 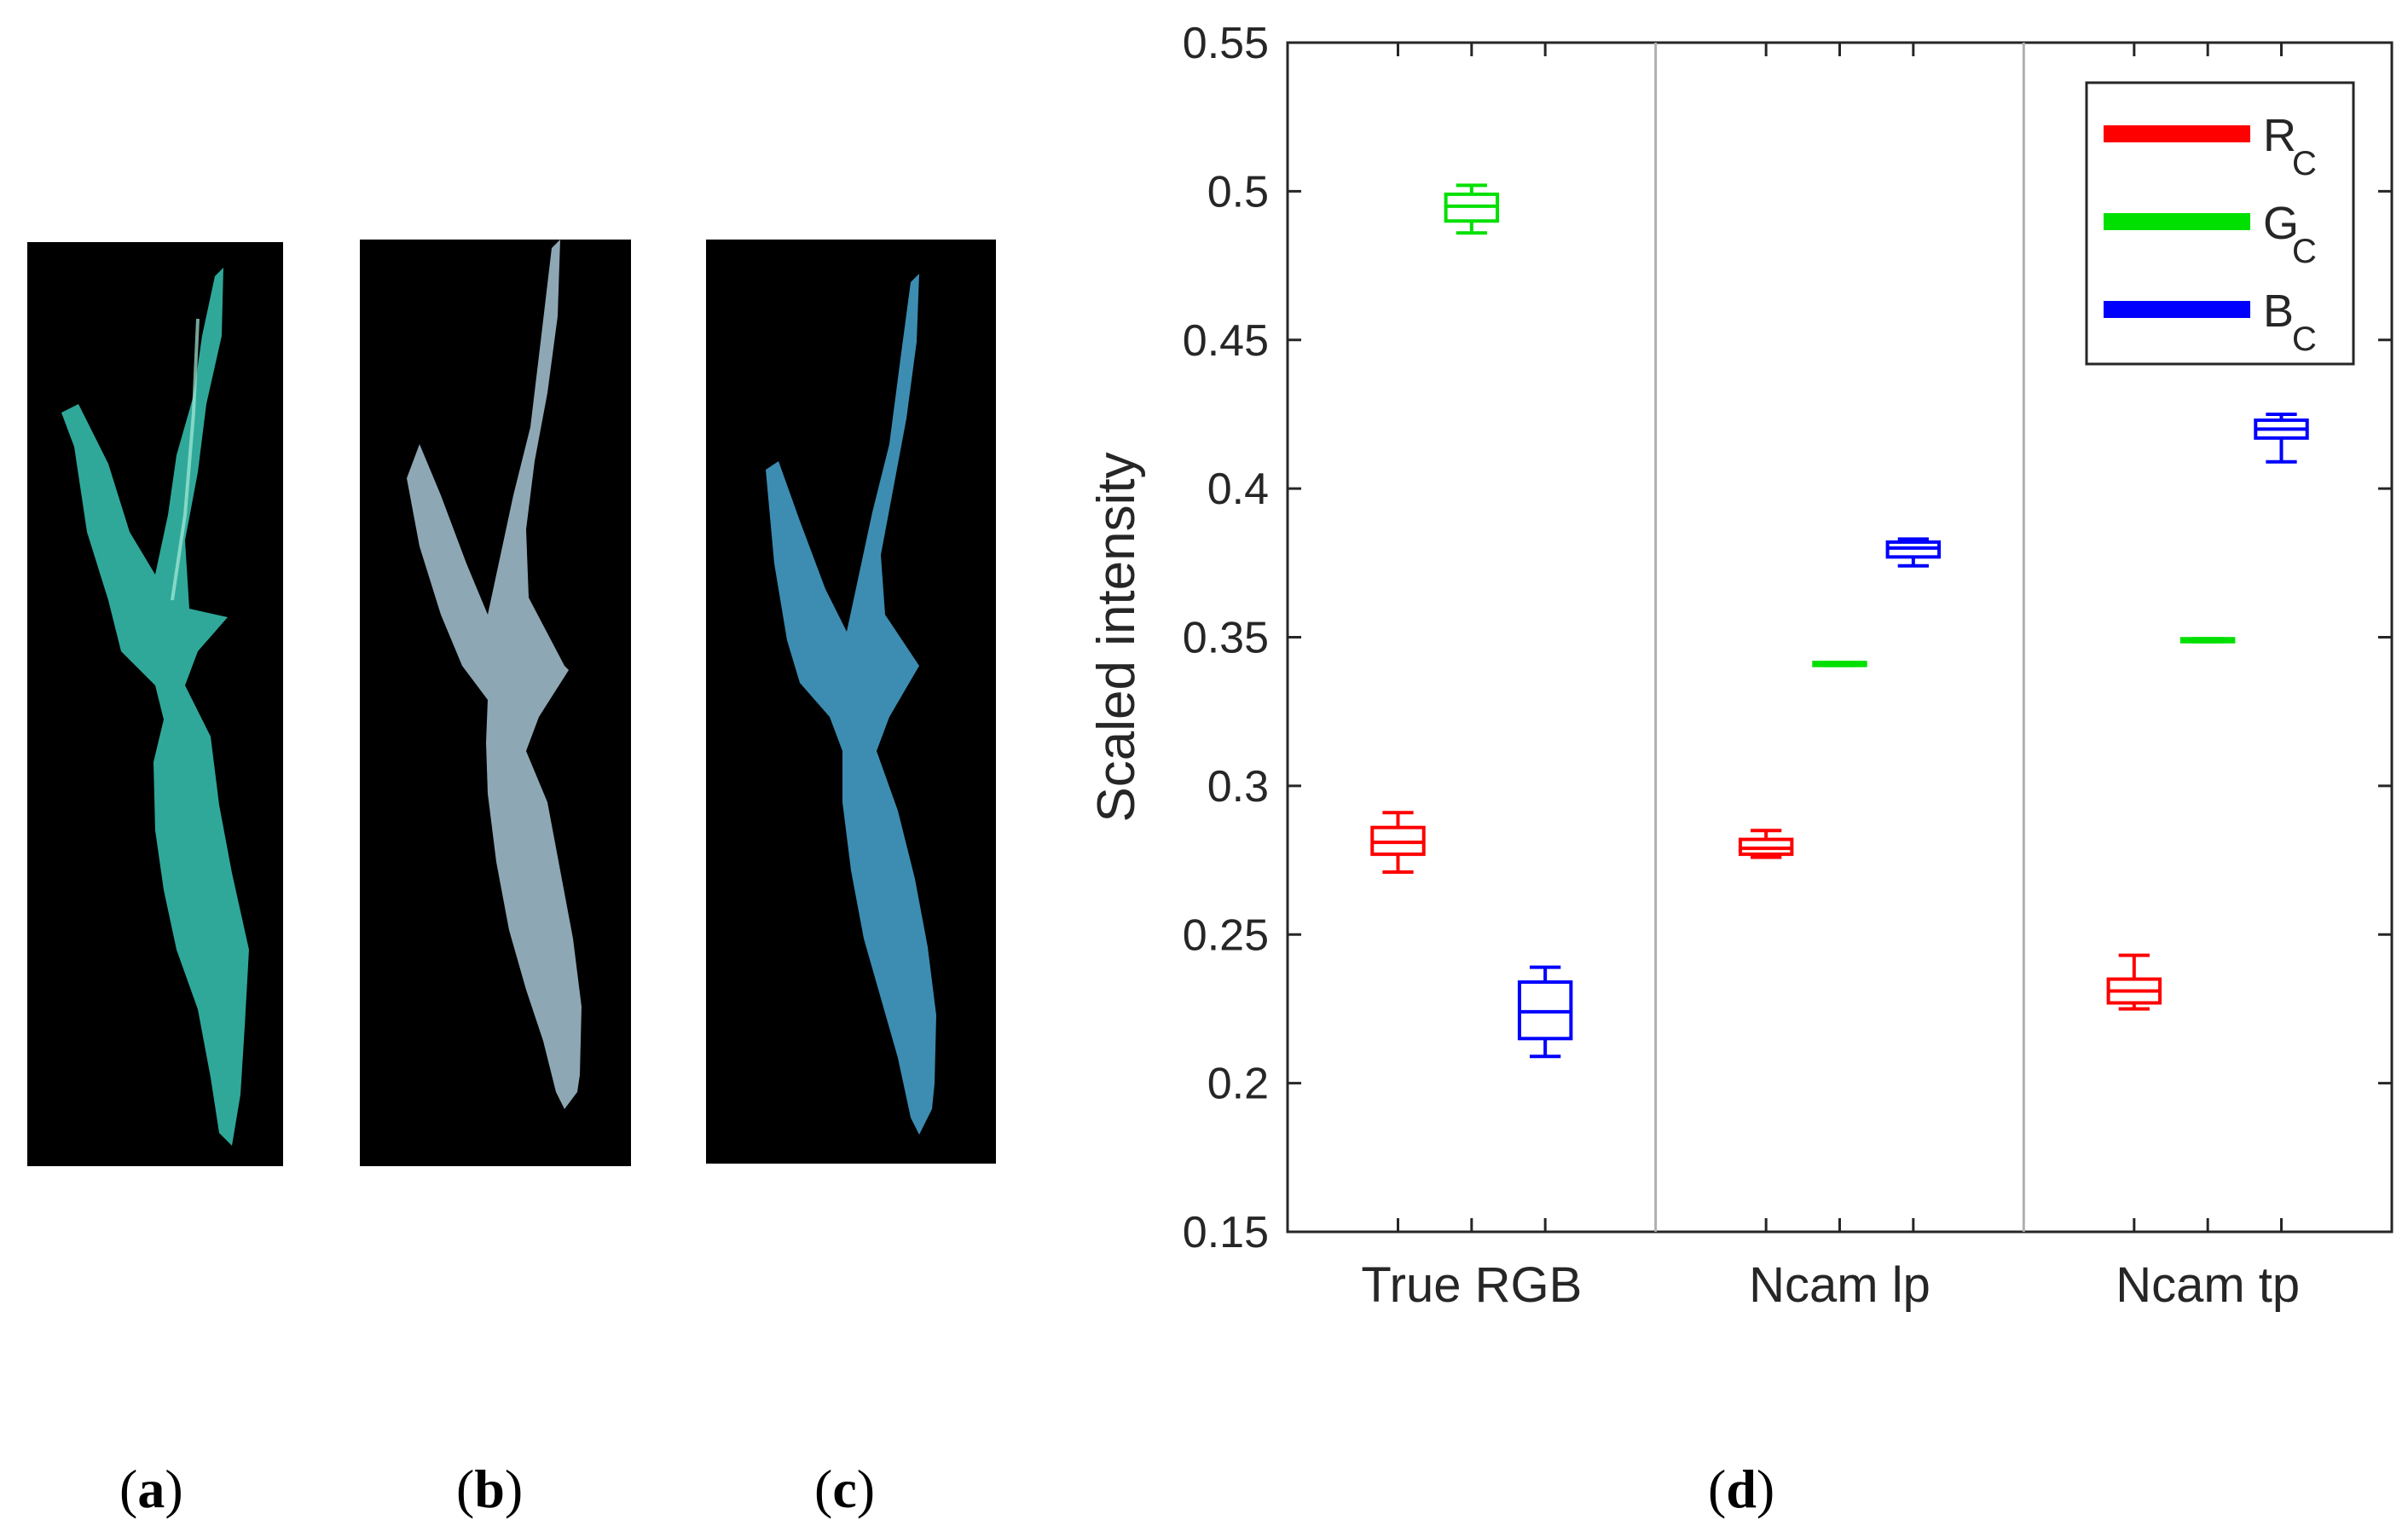 I want to click on leaf-shape-c, so click(x=851, y=705).